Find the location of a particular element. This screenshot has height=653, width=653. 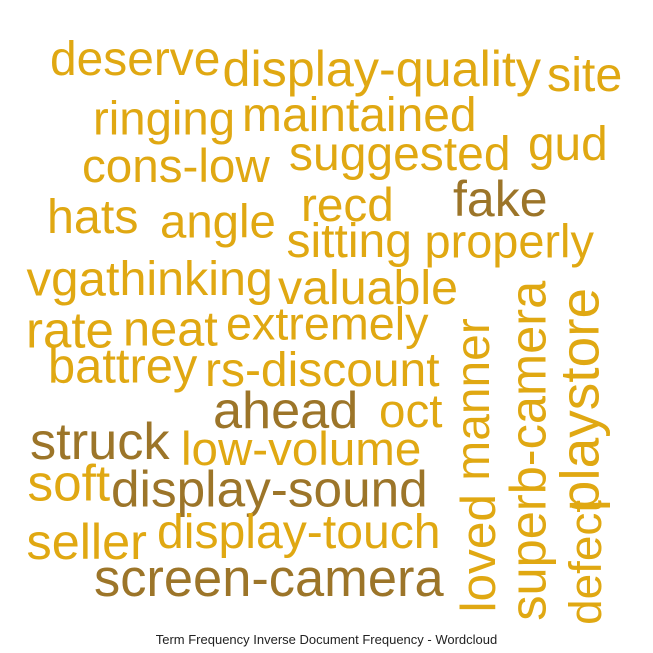

word-display-touch: display-touch is located at coordinates (299, 532).